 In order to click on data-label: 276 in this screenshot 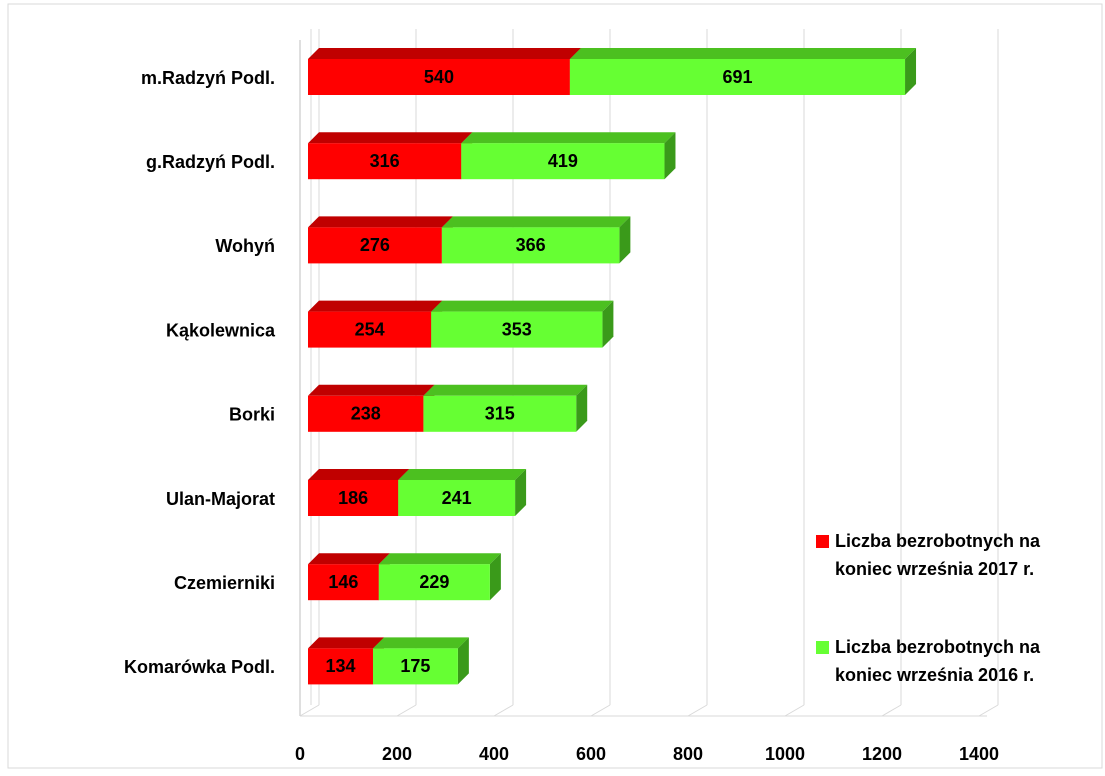, I will do `click(375, 245)`.